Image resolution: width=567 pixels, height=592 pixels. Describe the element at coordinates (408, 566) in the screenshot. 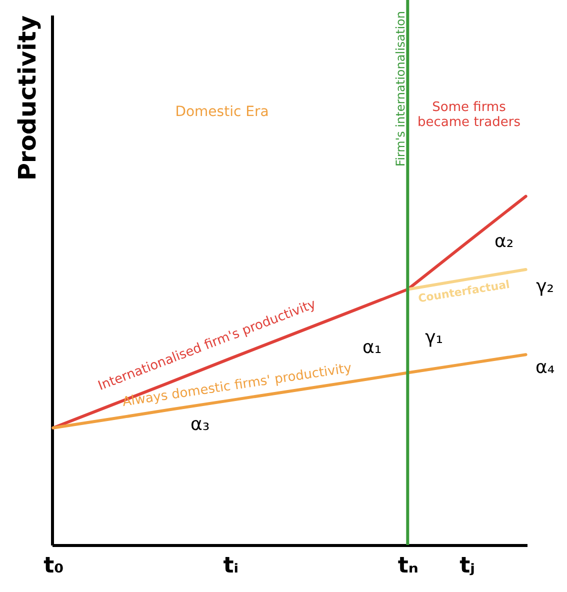

I see `x-tick-label: tₙ` at that location.